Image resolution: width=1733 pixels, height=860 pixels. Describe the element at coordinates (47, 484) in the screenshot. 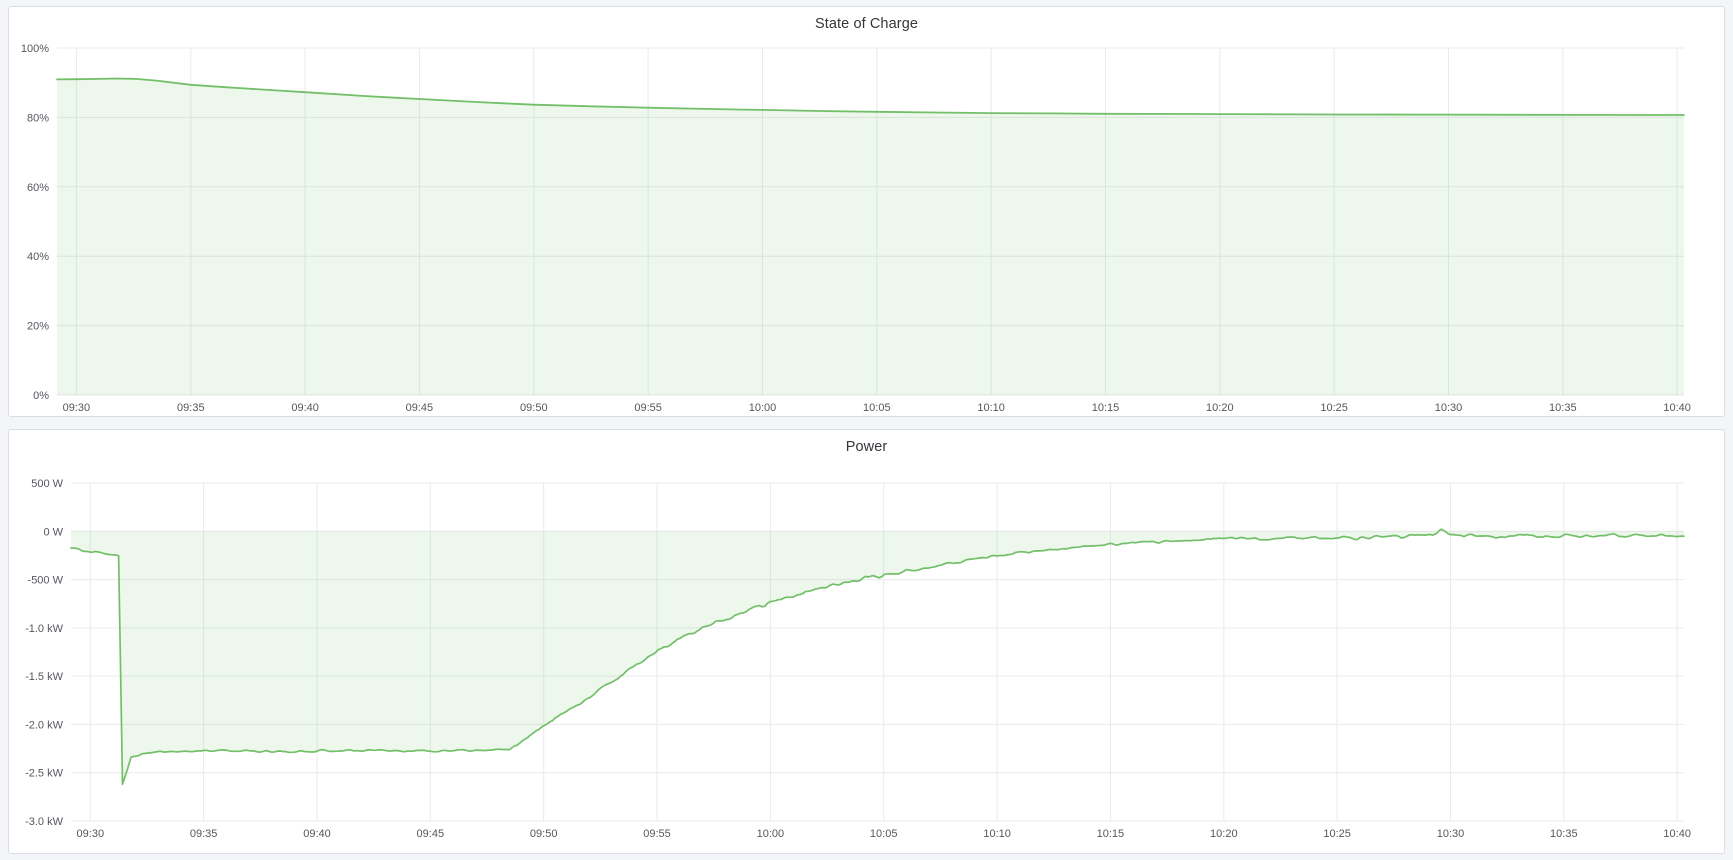

I see `svg-text: 500 W` at that location.